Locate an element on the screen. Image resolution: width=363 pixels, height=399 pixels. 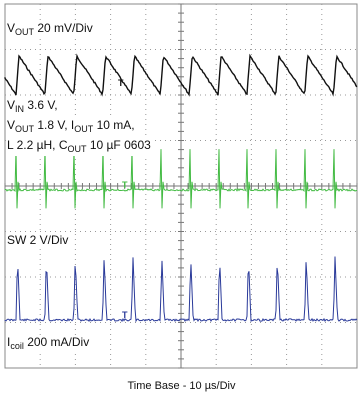
sw-scale-label: SW 2 V/Div is located at coordinates (38, 240).